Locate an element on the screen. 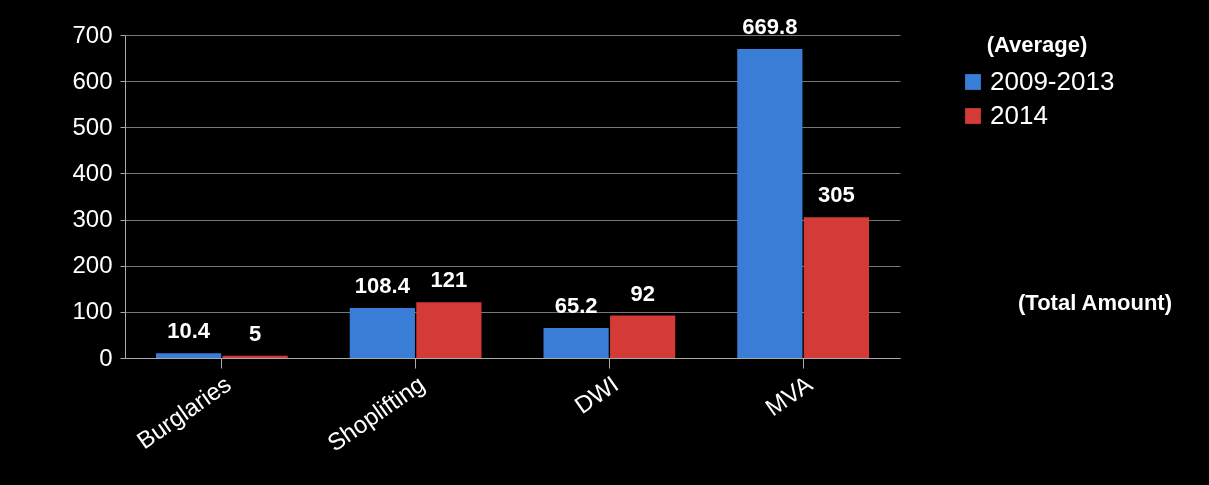  legend-title: (Average) is located at coordinates (1037, 44).